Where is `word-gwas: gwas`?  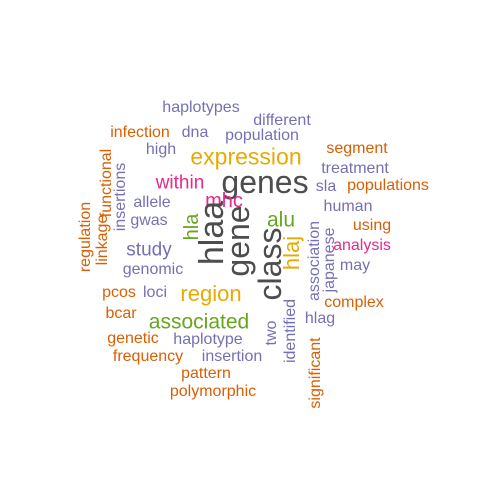
word-gwas: gwas is located at coordinates (149, 220).